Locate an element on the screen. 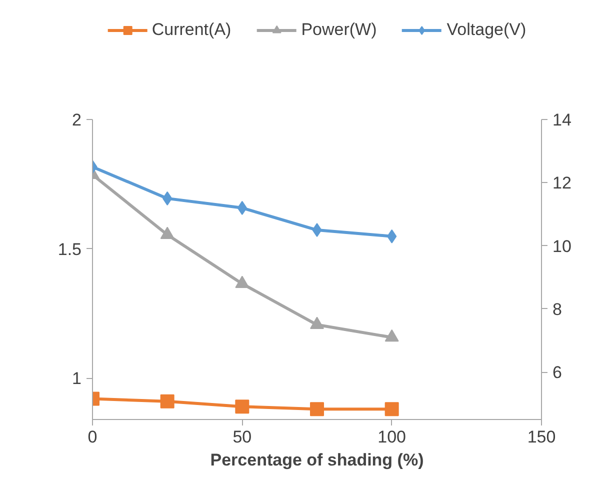 This screenshot has width=611, height=501. y-tick-label: 1.5 is located at coordinates (70, 249).